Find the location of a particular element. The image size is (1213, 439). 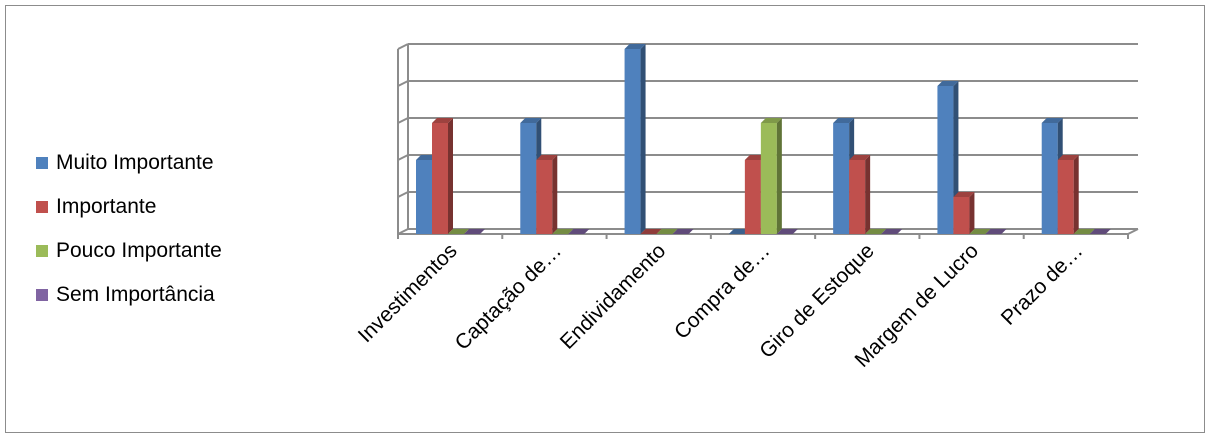

legend-label-importante: Importante is located at coordinates (106, 206).